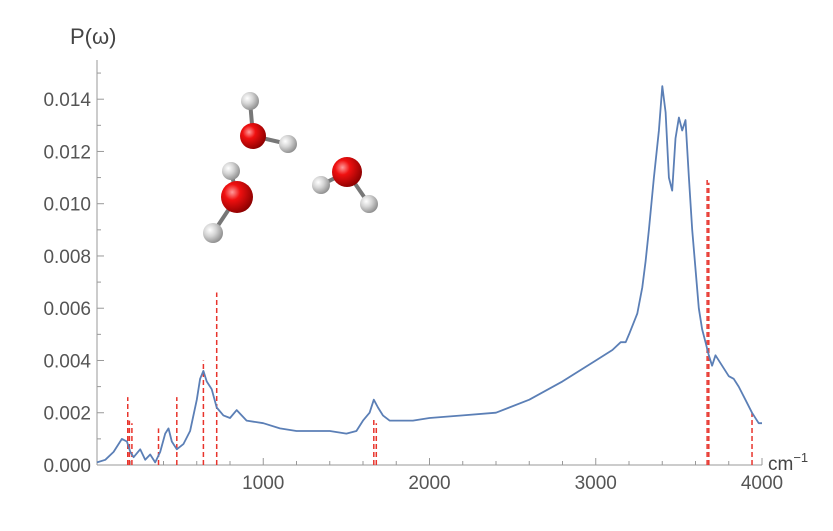  Describe the element at coordinates (762, 483) in the screenshot. I see `x-tick-label: 4000` at that location.